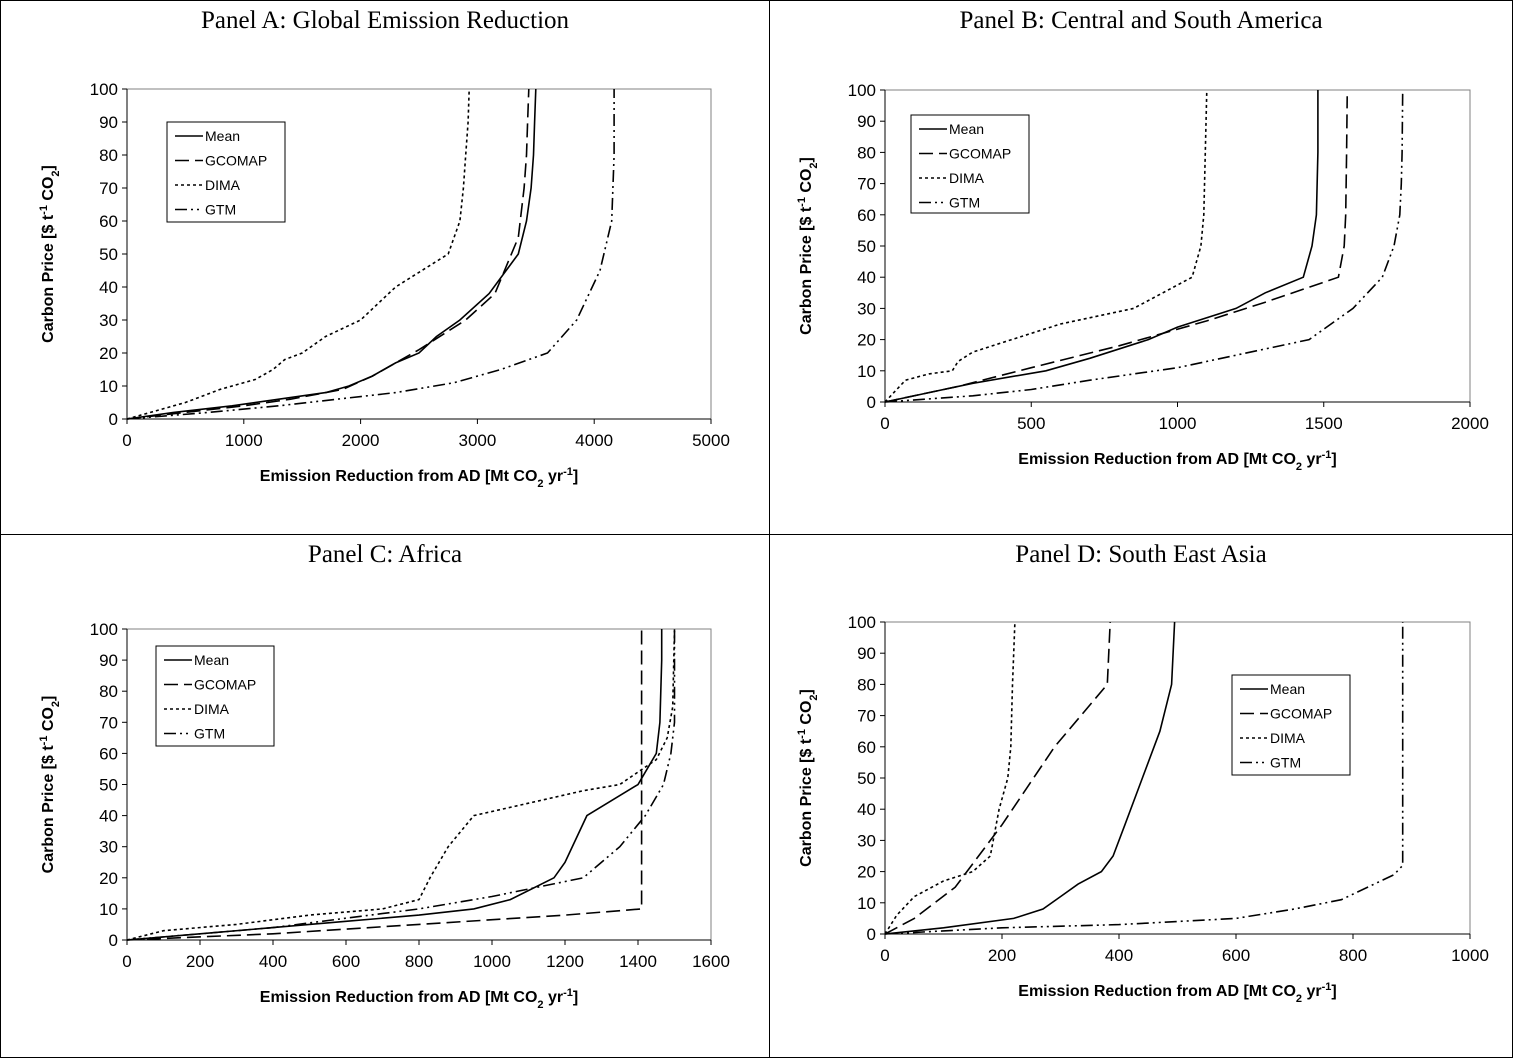 The width and height of the screenshot is (1513, 1059). Describe the element at coordinates (1324, 423) in the screenshot. I see `x-tick-label: 1500` at that location.